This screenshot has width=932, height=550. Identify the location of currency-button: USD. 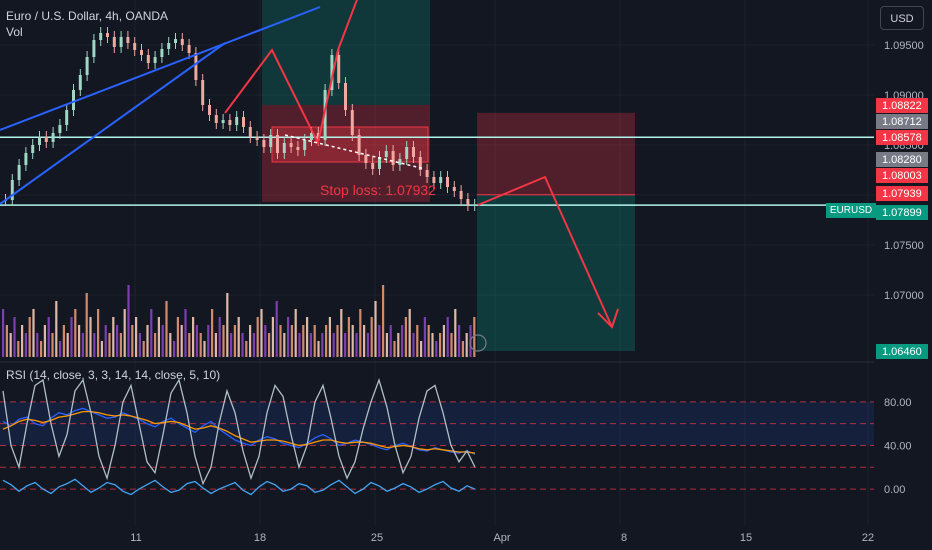
(902, 18).